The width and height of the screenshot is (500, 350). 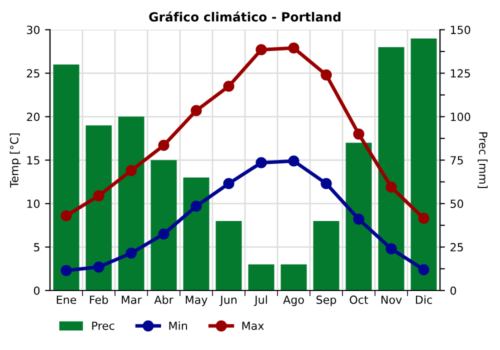 I want to click on x-tick-label: Feb, so click(x=99, y=299).